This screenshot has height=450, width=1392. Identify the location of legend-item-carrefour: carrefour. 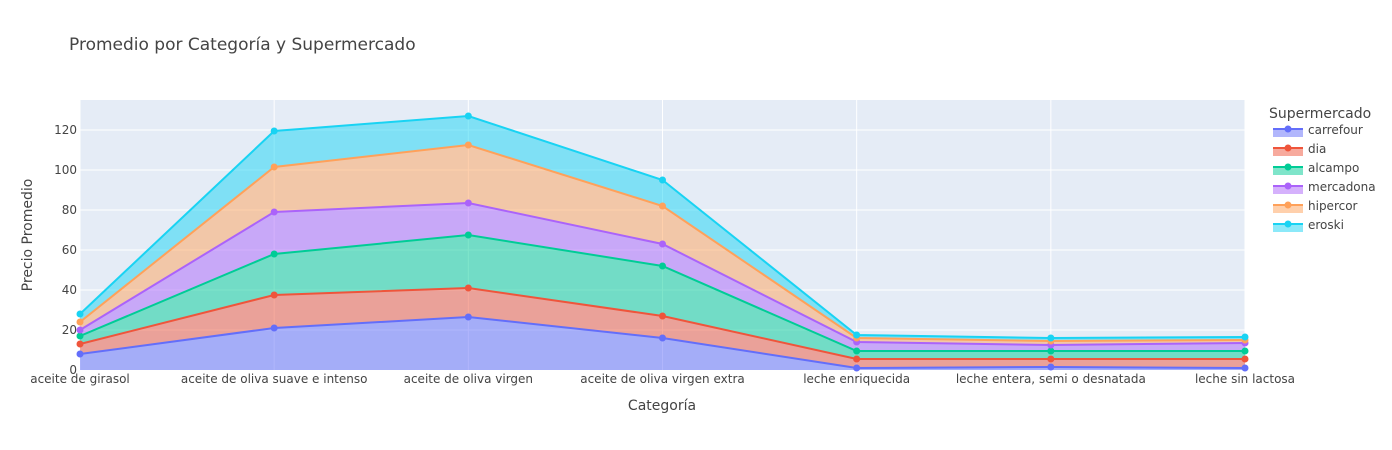
(1318, 130).